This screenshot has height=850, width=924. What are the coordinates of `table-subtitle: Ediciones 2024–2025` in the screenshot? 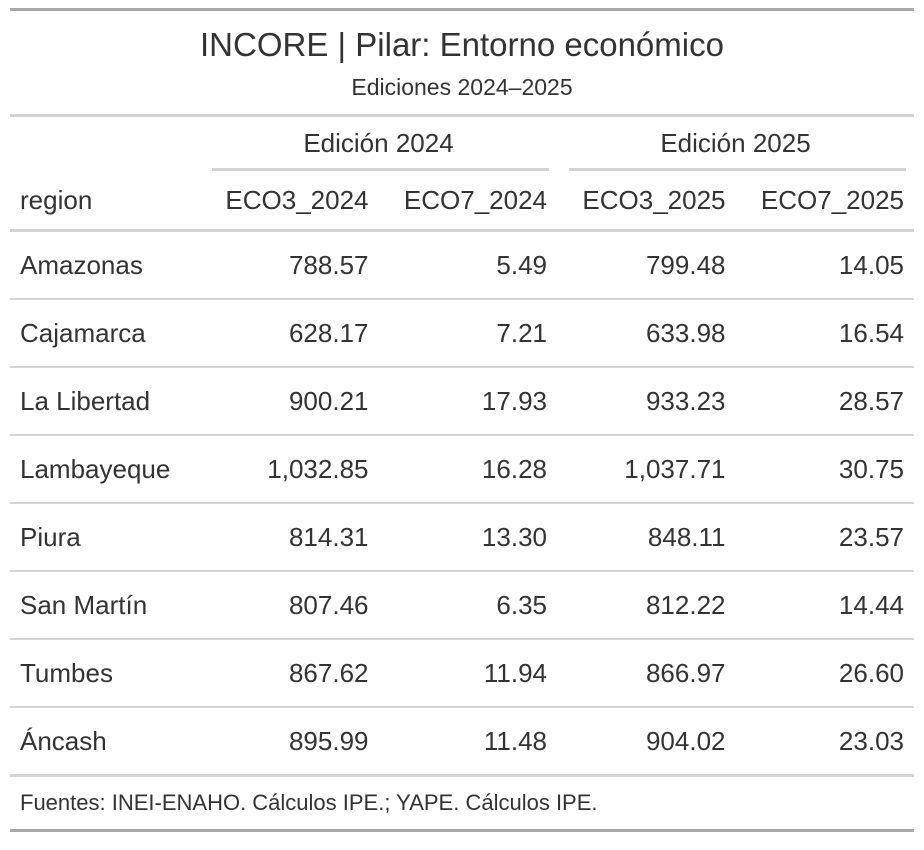 It's located at (462, 87).